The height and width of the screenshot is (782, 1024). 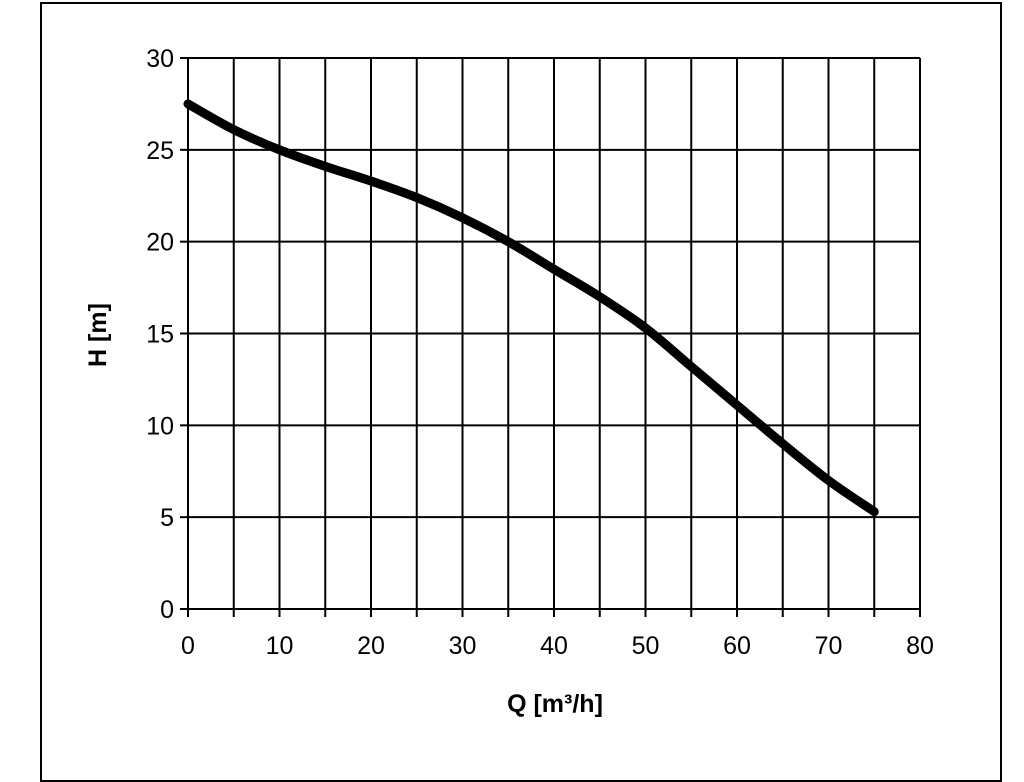 What do you see at coordinates (160, 59) in the screenshot?
I see `y-tick-label: 30` at bounding box center [160, 59].